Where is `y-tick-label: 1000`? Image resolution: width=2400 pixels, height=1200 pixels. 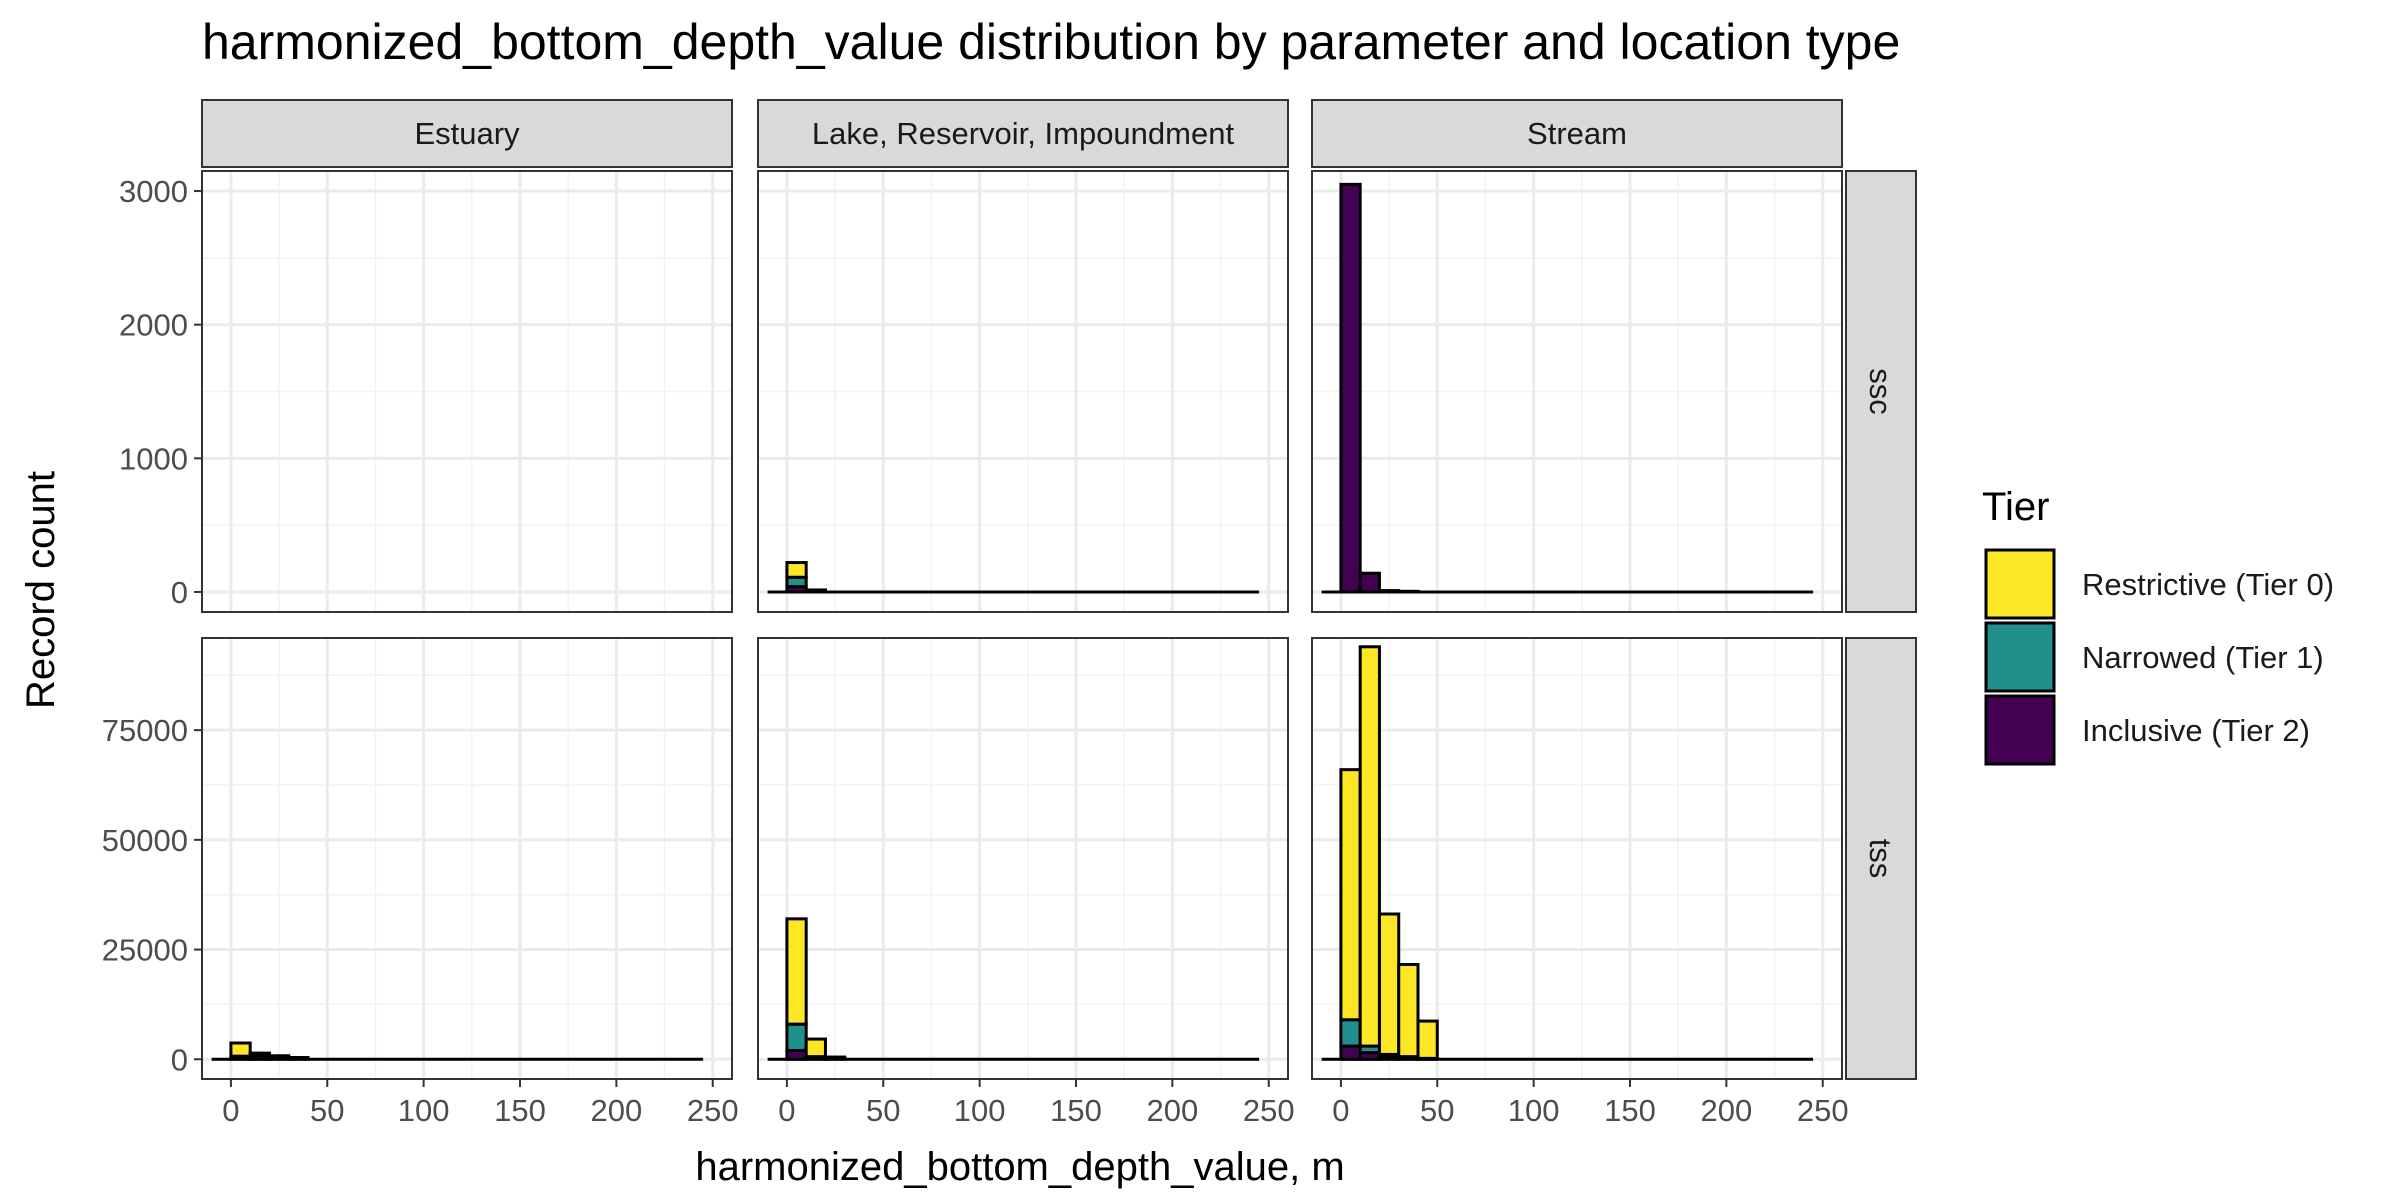 y-tick-label: 1000 is located at coordinates (153, 458).